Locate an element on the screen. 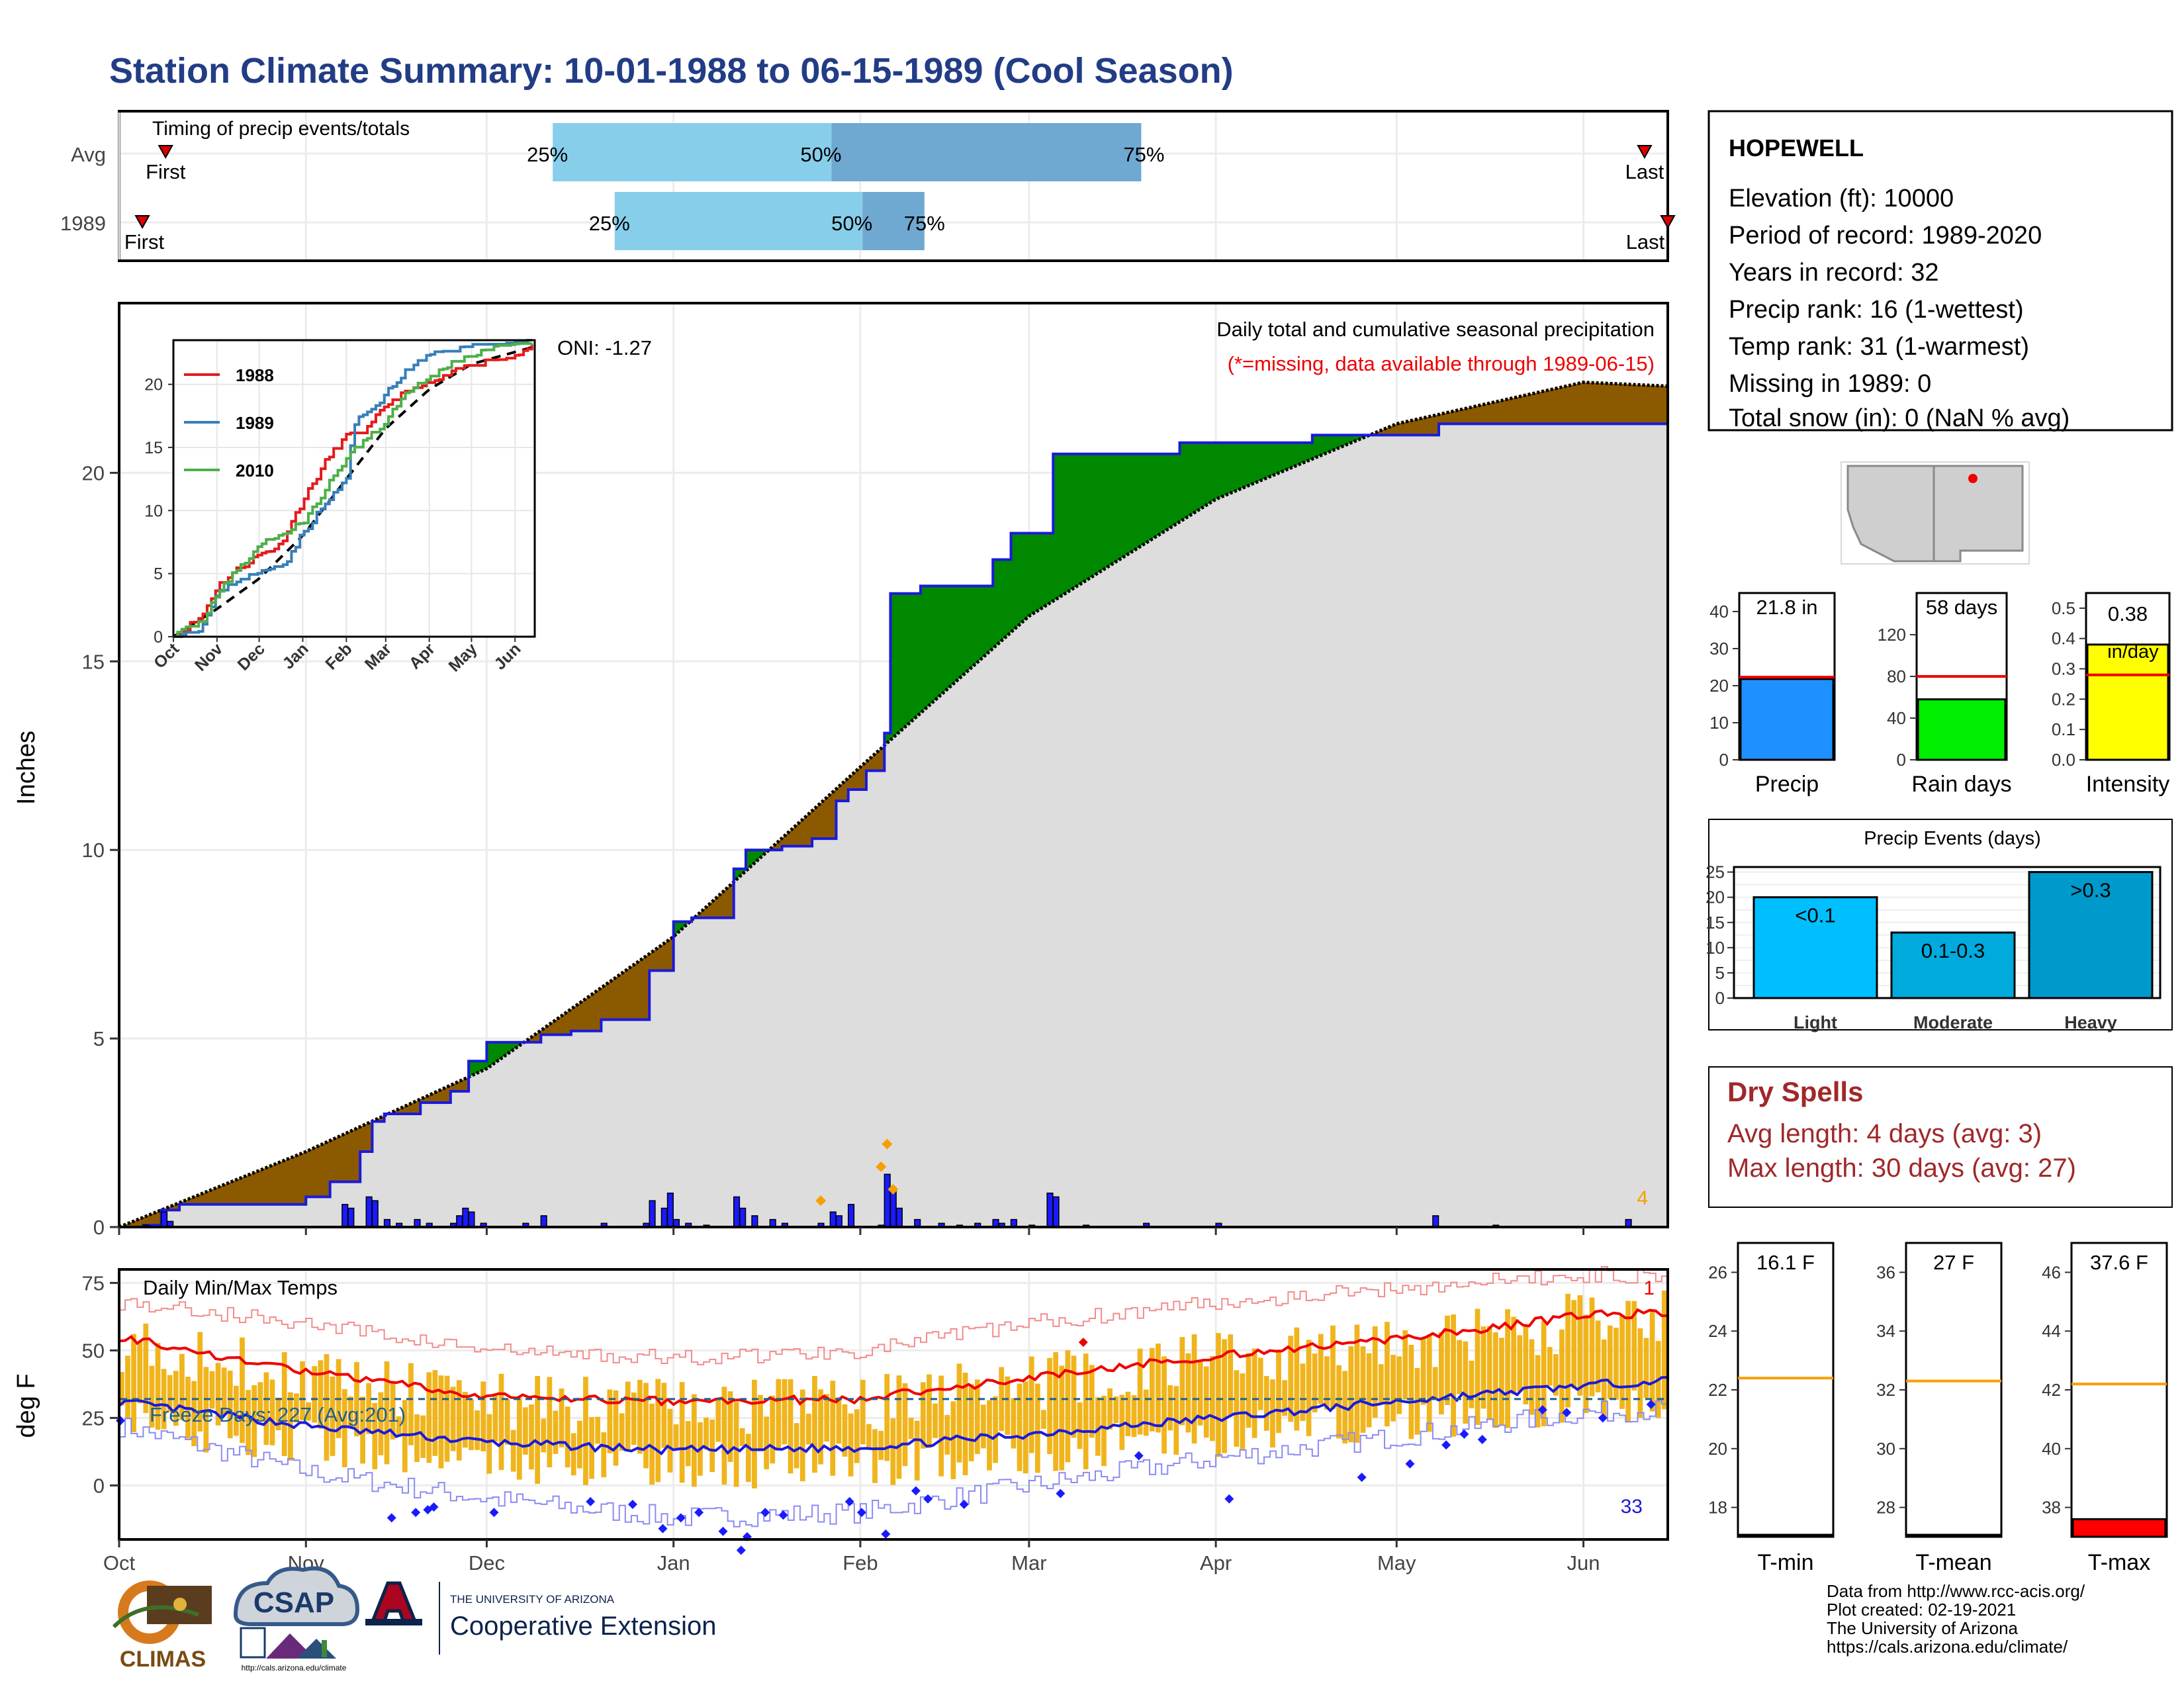 The image size is (2184, 1691). events-ytick-label-5: 25 is located at coordinates (1715, 872).